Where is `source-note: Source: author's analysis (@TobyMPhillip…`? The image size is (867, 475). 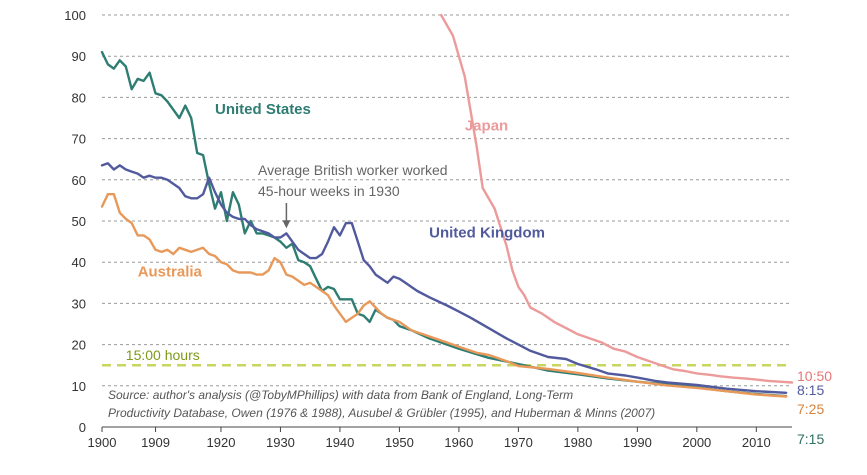
source-note: Source: author's analysis (@TobyMPhillip… is located at coordinates (381, 404).